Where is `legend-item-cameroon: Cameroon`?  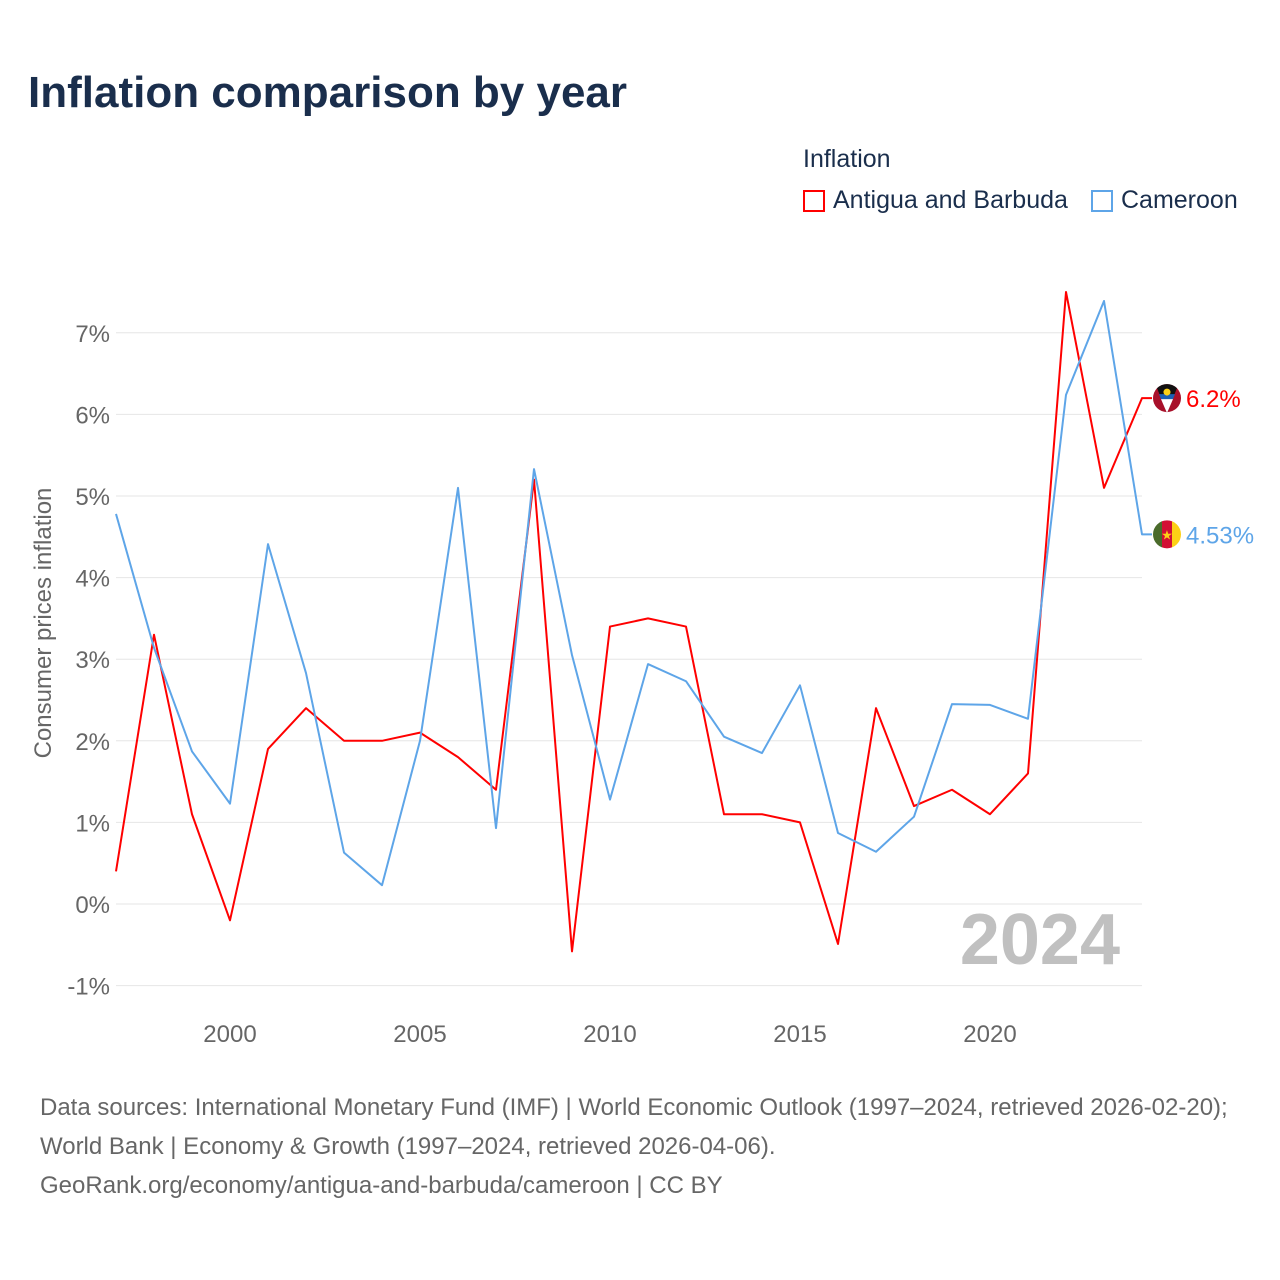 legend-item-cameroon: Cameroon is located at coordinates (1164, 200).